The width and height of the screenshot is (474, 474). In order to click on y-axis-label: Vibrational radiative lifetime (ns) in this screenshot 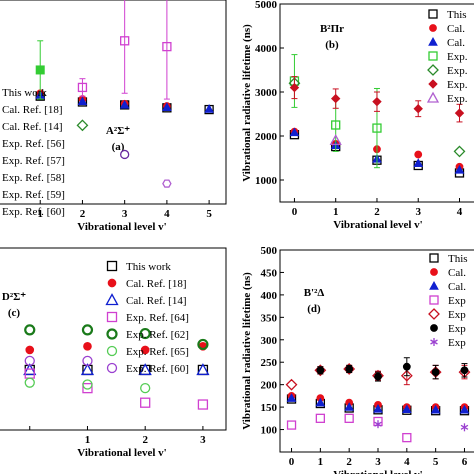, I will do `click(247, 103)`.